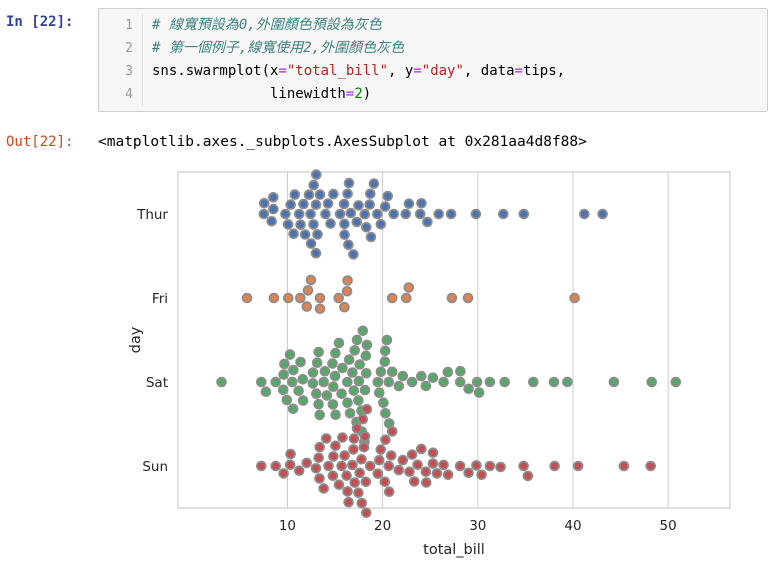 The height and width of the screenshot is (575, 772). I want to click on swarm-series-Thur, so click(433, 214).